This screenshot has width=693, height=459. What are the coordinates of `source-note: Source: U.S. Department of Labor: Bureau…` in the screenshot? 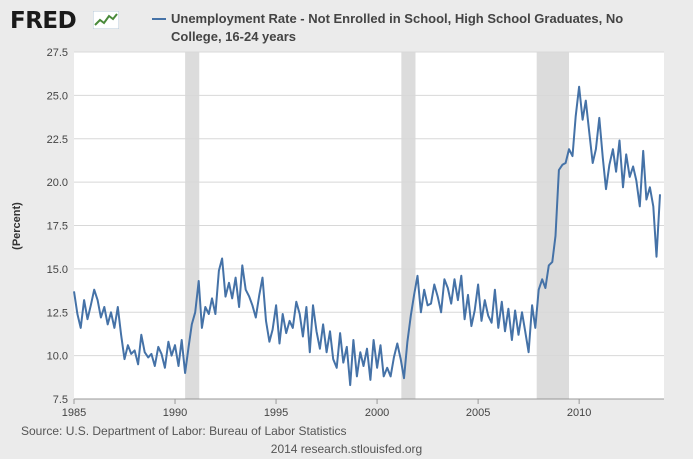 It's located at (184, 431).